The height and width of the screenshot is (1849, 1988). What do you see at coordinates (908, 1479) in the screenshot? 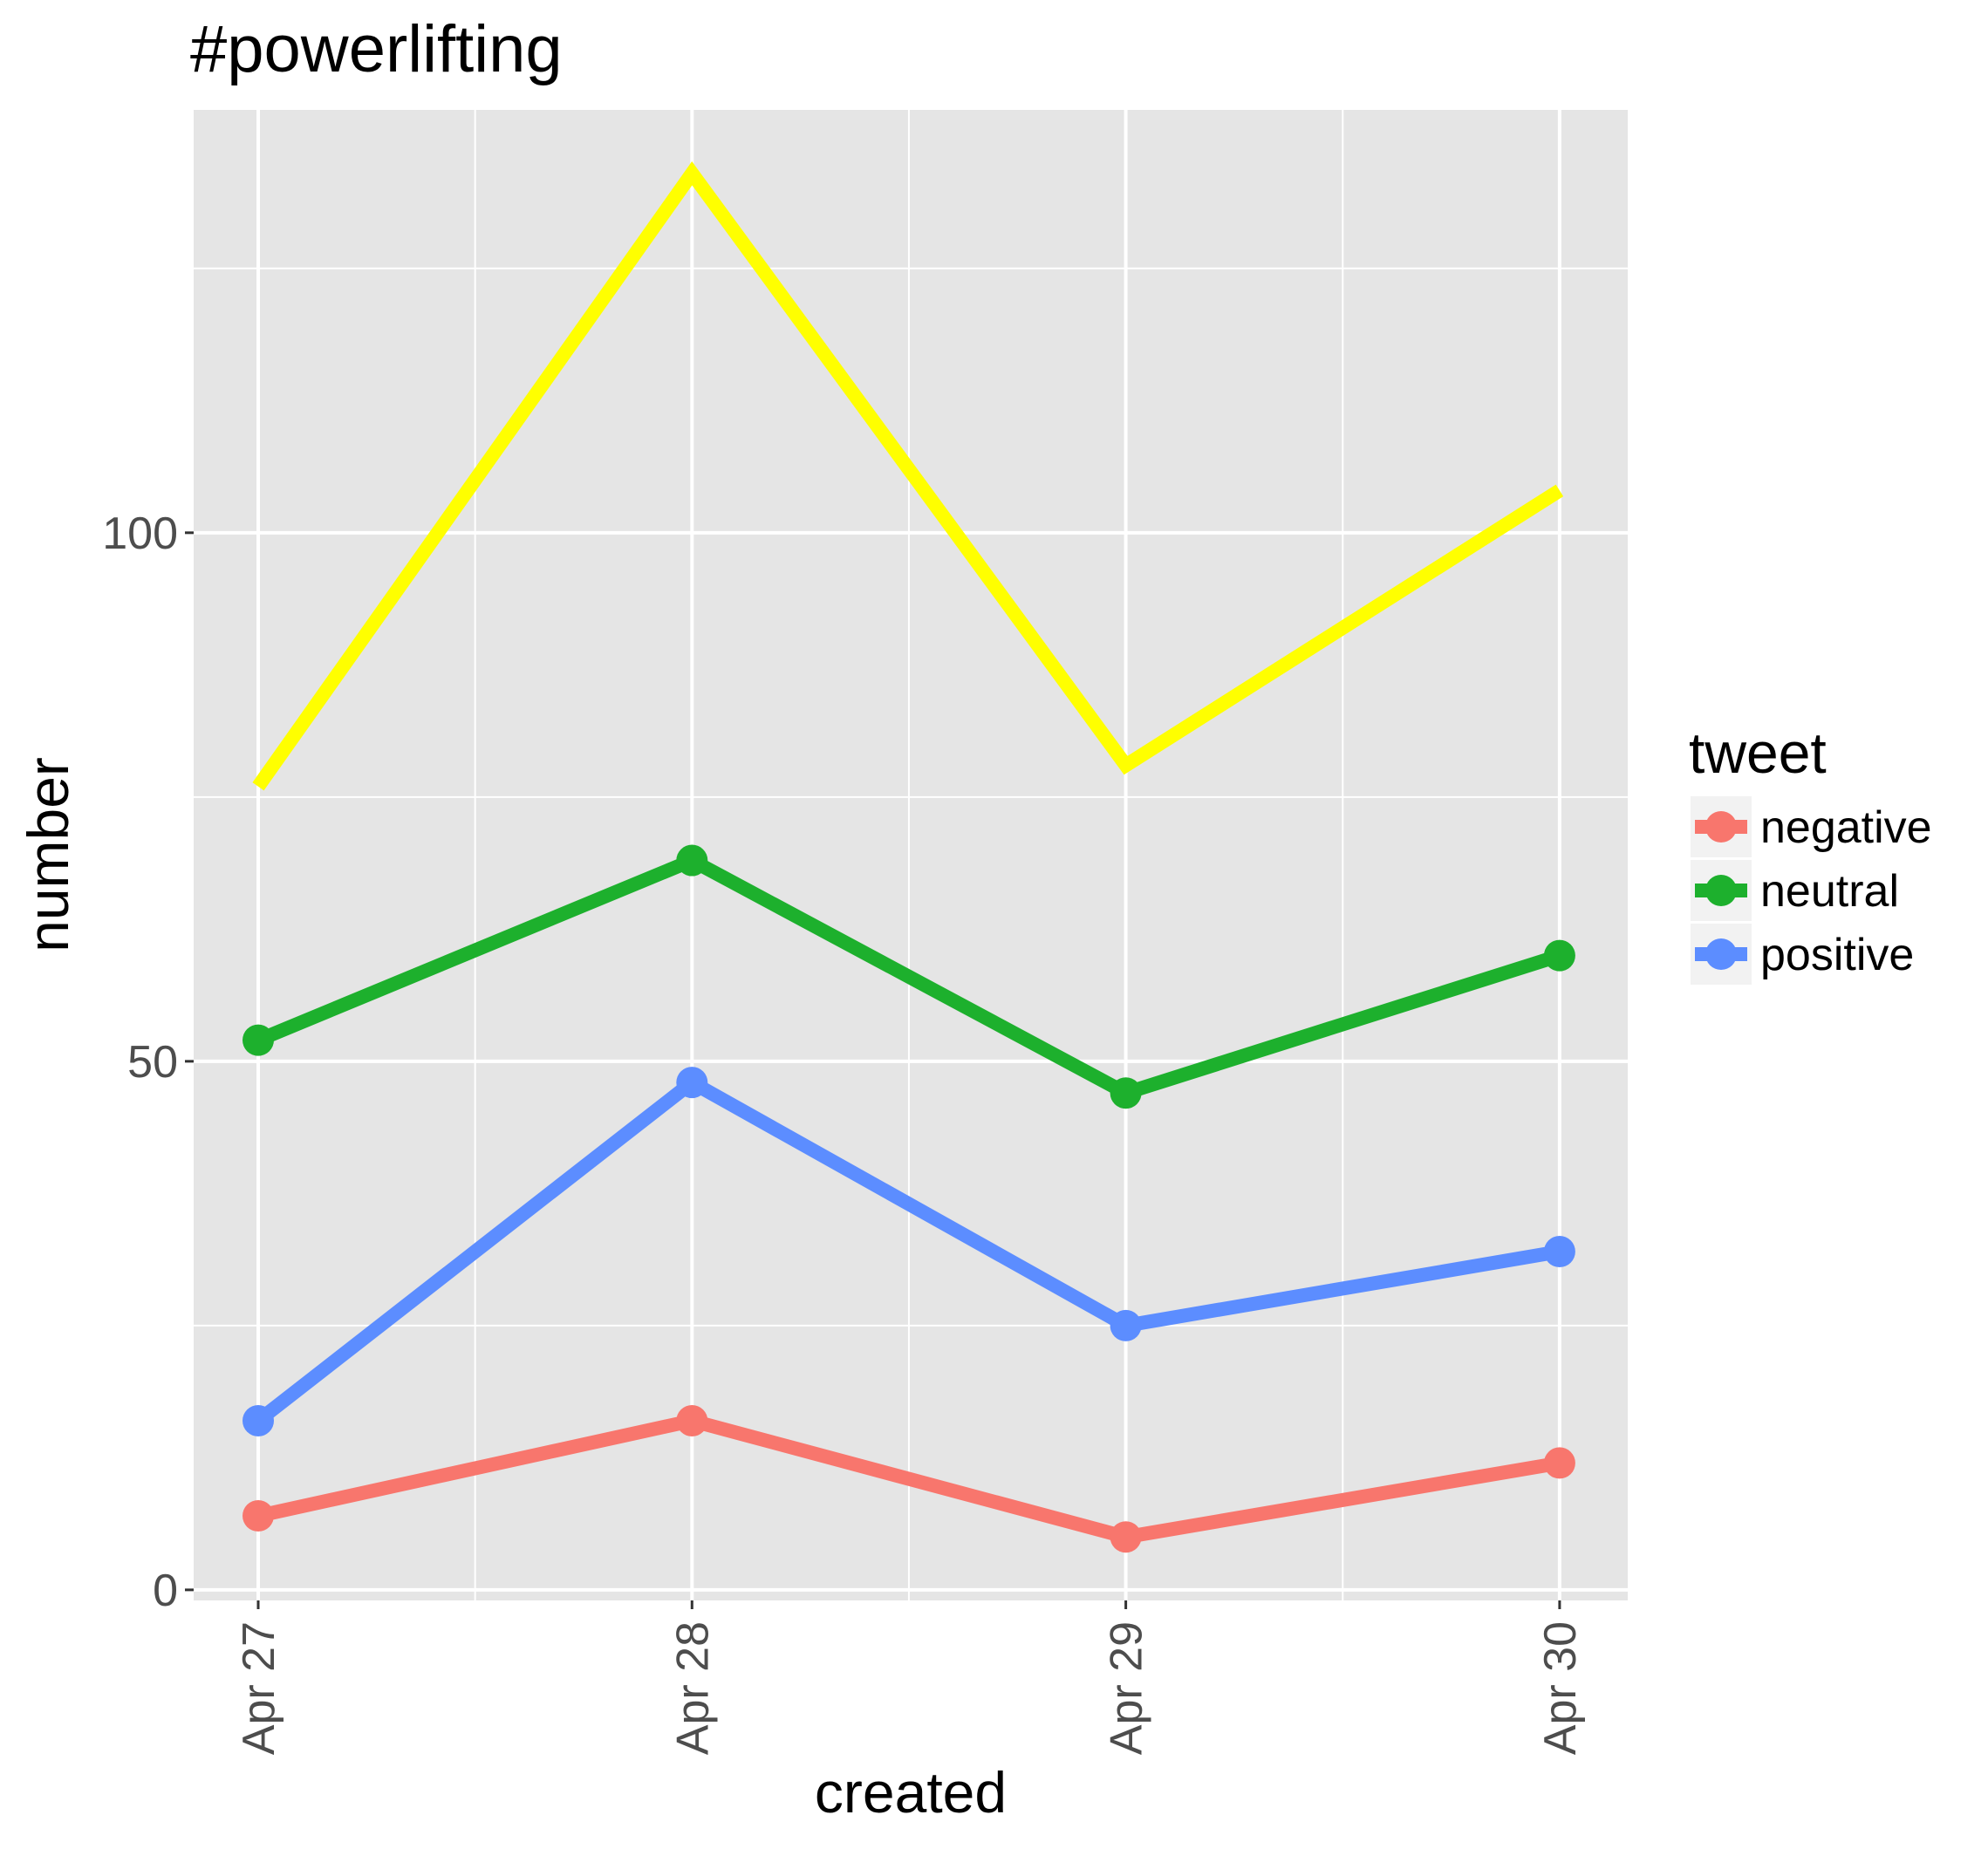
I see `negative-series-line` at bounding box center [908, 1479].